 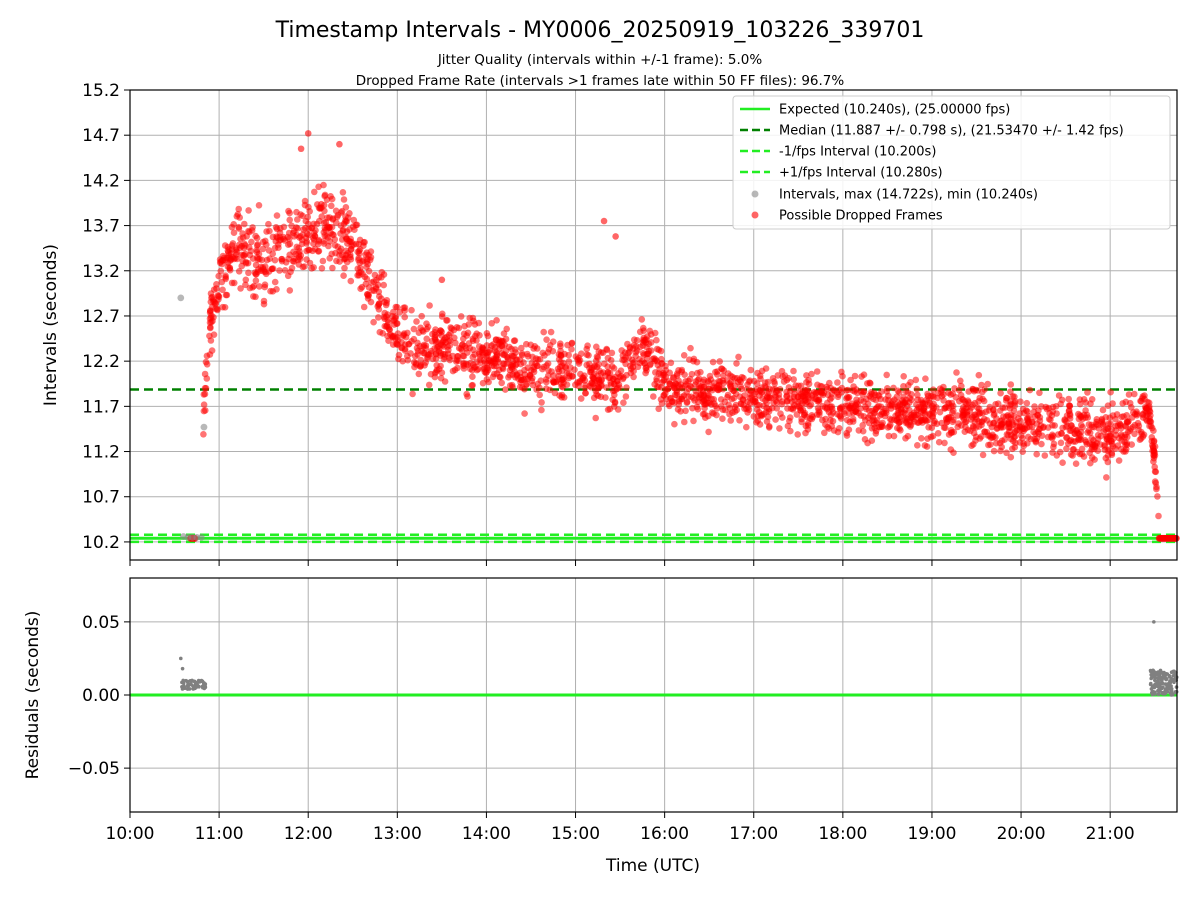 I want to click on legend-dropped-marker, so click(x=755, y=215).